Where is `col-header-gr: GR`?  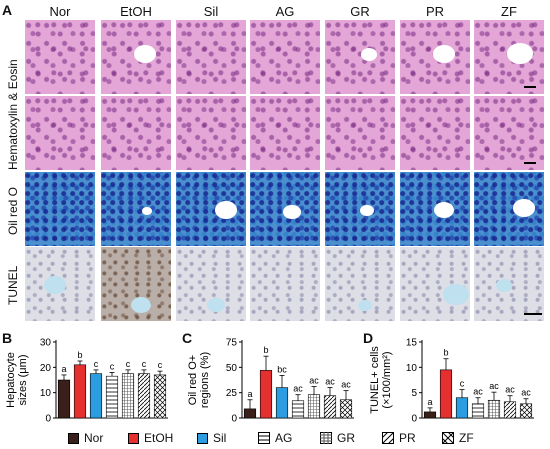 col-header-gr: GR is located at coordinates (360, 11).